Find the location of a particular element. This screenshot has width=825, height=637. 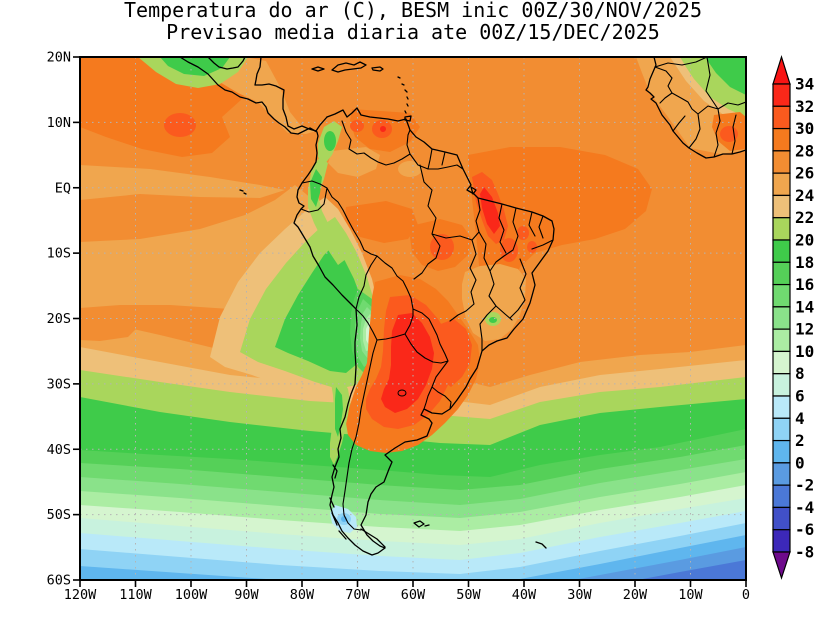

colorbar-tick-label: 10 is located at coordinates (804, 351).